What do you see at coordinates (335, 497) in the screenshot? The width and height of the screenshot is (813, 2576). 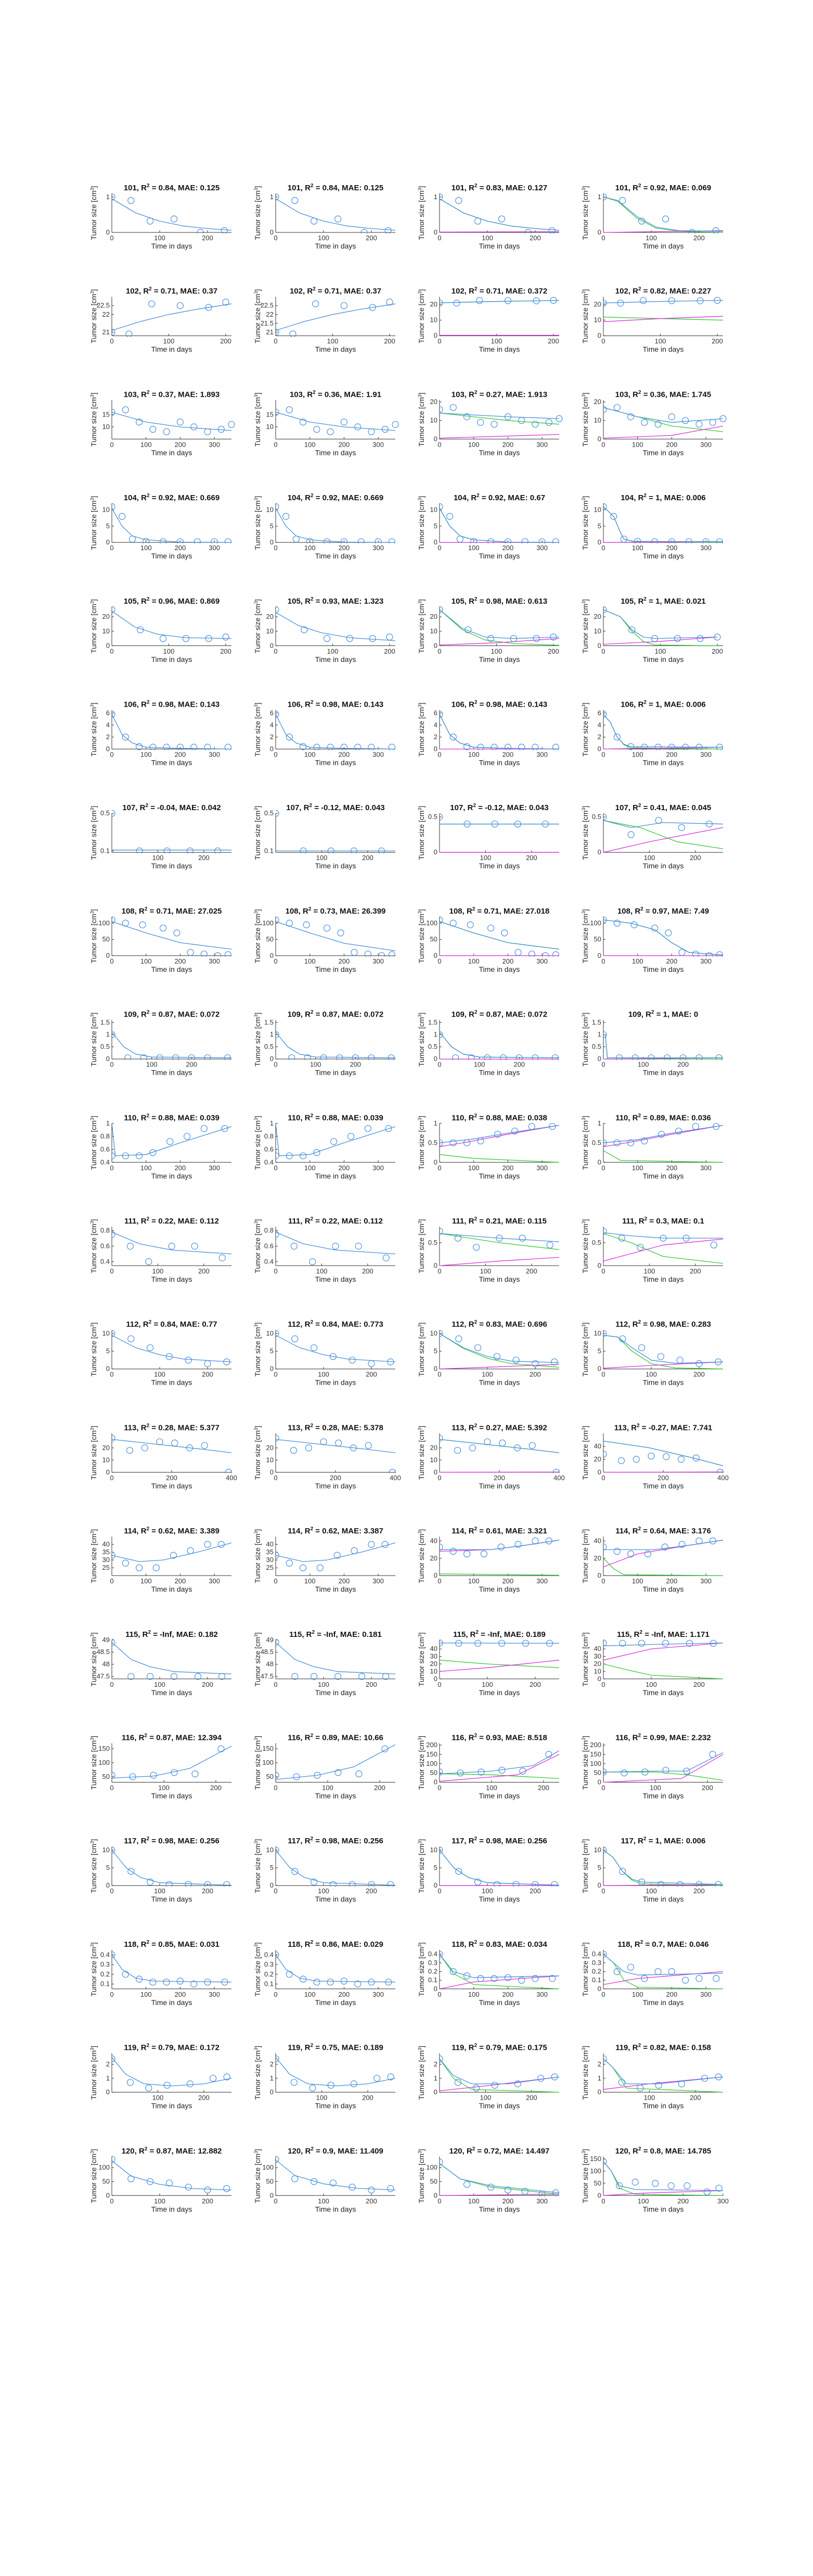 I see `subplot-title: 104, R2 = 0.92, MAE: 0.669` at bounding box center [335, 497].